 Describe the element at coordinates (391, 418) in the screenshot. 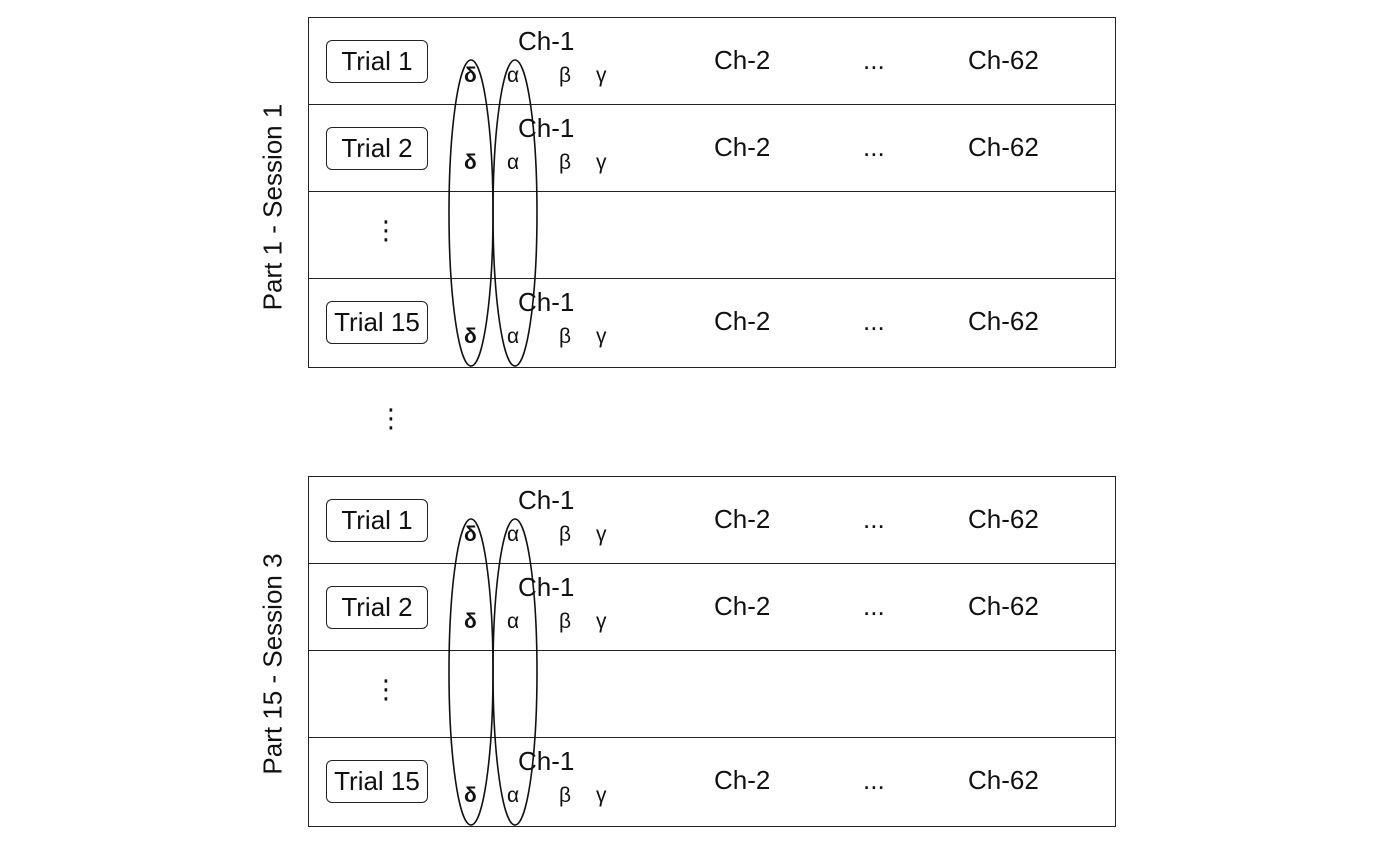

I see `between-blocks-ellipsis: ⋮` at that location.